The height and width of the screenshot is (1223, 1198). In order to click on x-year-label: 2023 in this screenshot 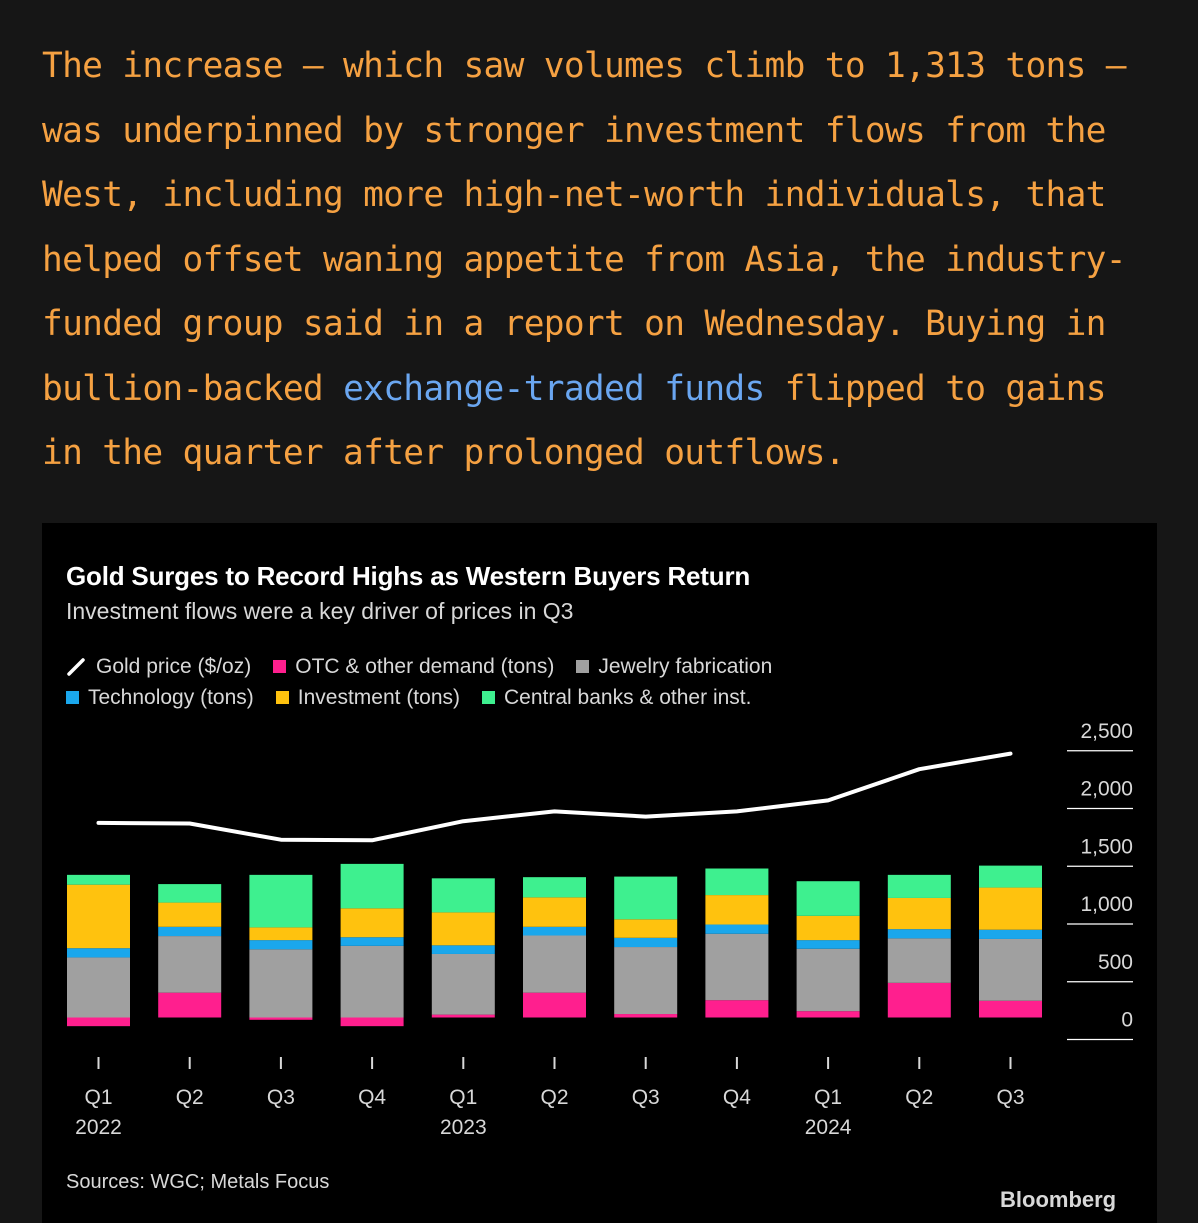, I will do `click(463, 1127)`.